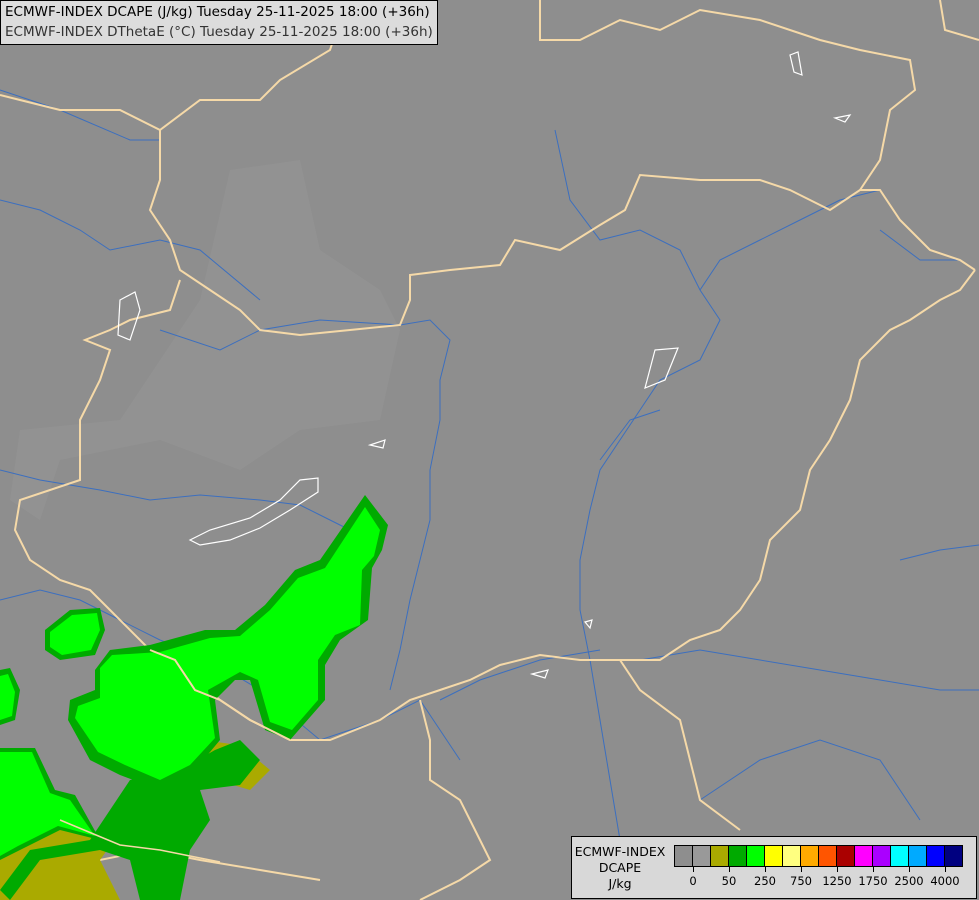  What do you see at coordinates (729, 881) in the screenshot?
I see `legend-tick-label: 50` at bounding box center [729, 881].